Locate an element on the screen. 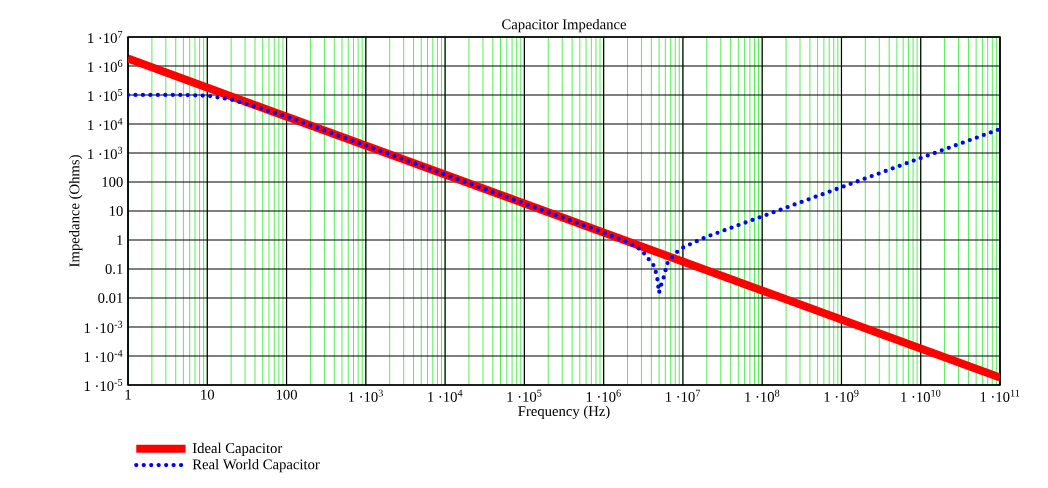 This screenshot has width=1048, height=488. x-tick-label: 1 ·10$^{5}$ is located at coordinates (524, 395).